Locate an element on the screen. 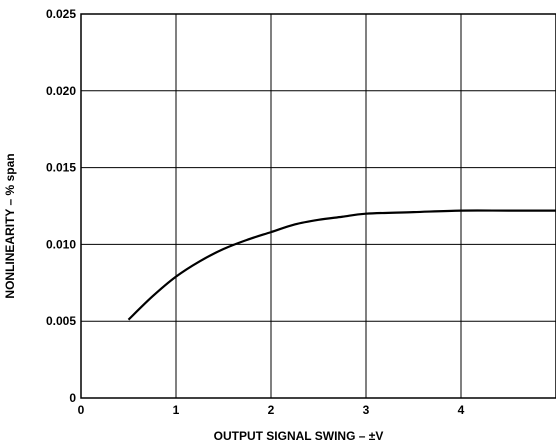 Image resolution: width=556 pixels, height=444 pixels. y-tick-label-1: 0.005 is located at coordinates (61, 321).